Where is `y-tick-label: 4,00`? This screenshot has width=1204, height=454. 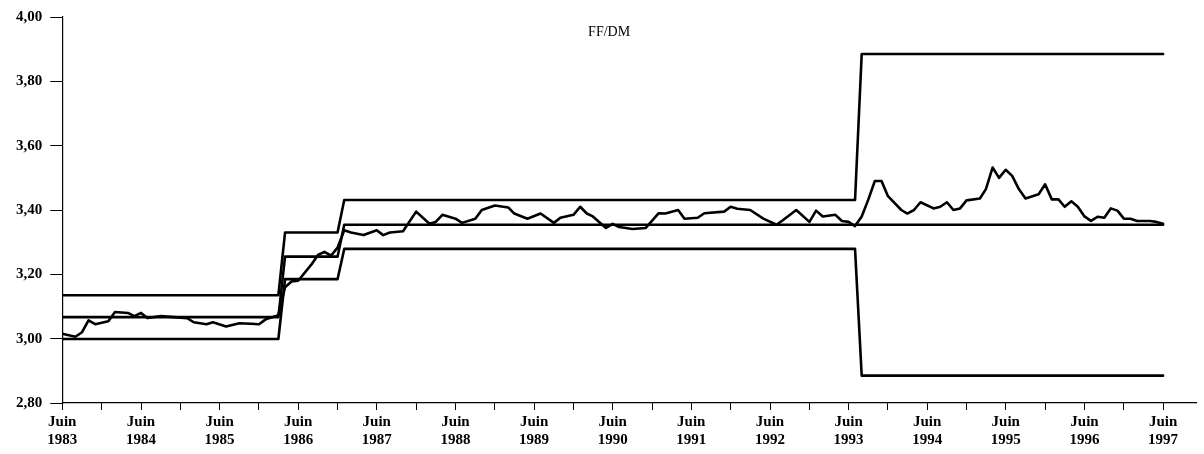
y-tick-label: 4,00 is located at coordinates (29, 15).